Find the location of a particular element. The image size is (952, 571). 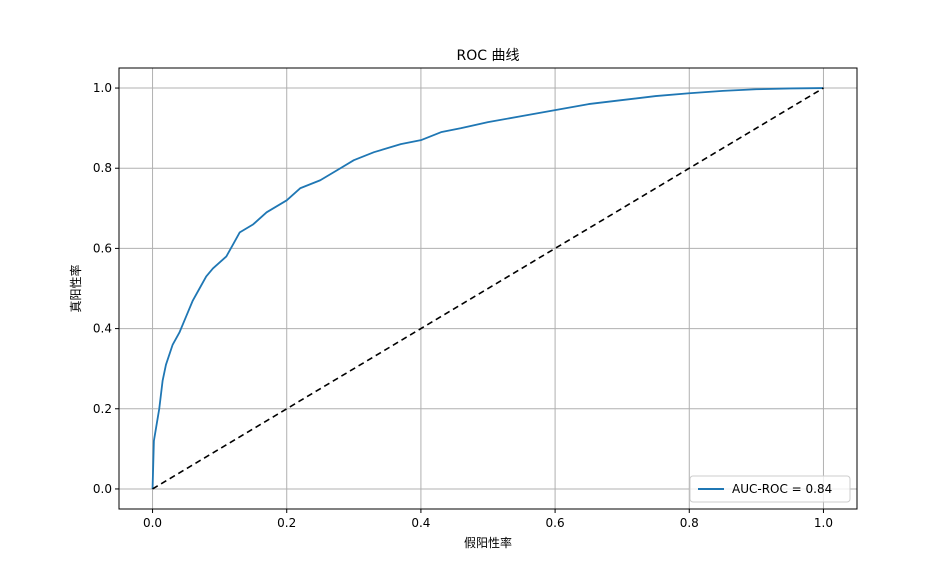

x-tick-label: 0.6 is located at coordinates (555, 523).